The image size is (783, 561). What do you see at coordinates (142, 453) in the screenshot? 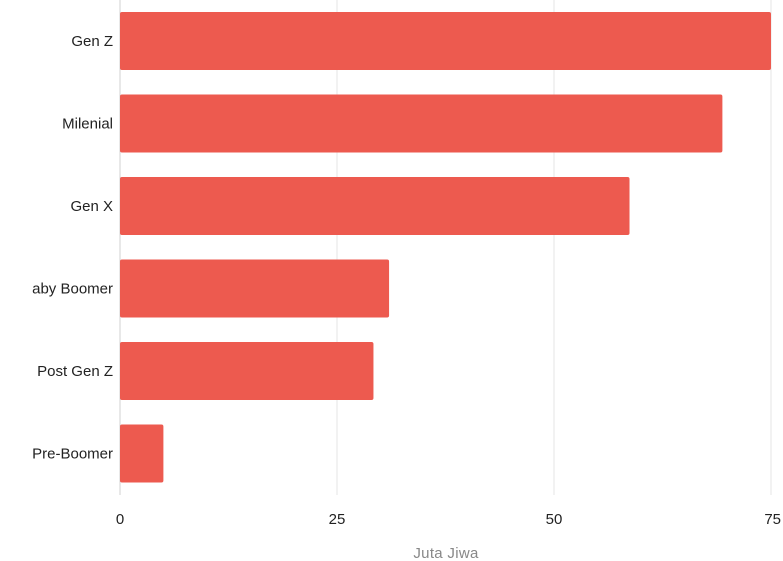
I see `bar-pre-boomer` at bounding box center [142, 453].